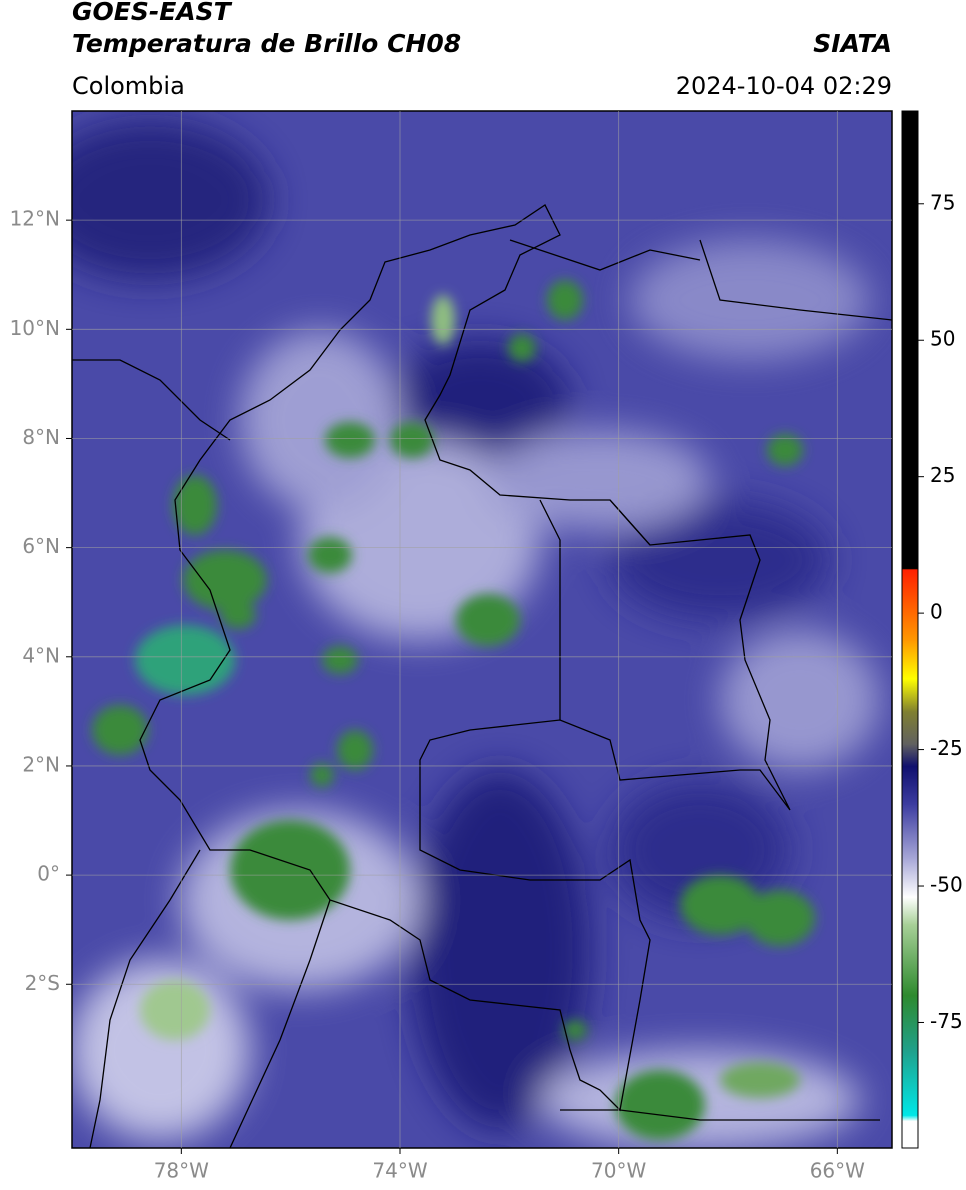 This screenshot has height=1190, width=966. Describe the element at coordinates (936, 612) in the screenshot. I see `colorbar-tick-label: 0` at that location.